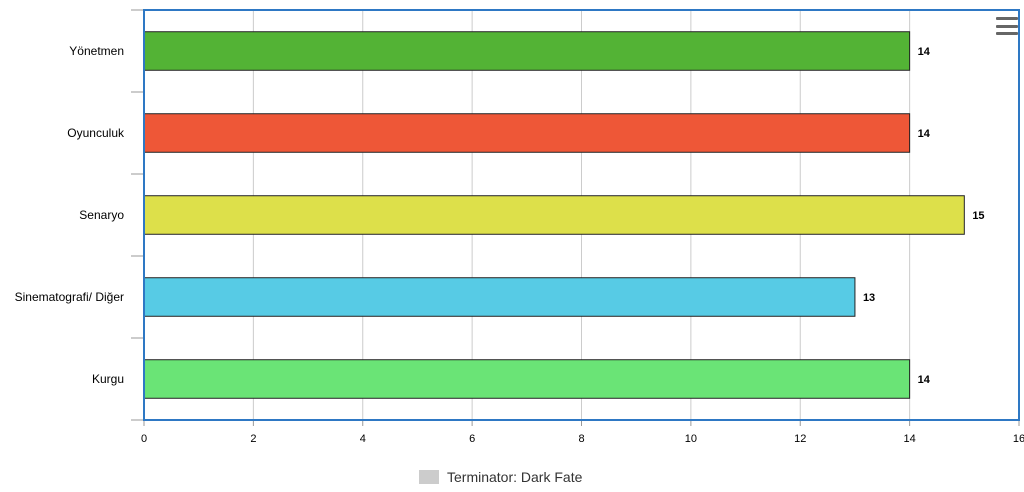 Image resolution: width=1024 pixels, height=492 pixels. What do you see at coordinates (978, 216) in the screenshot?
I see `data-label: 15` at bounding box center [978, 216].